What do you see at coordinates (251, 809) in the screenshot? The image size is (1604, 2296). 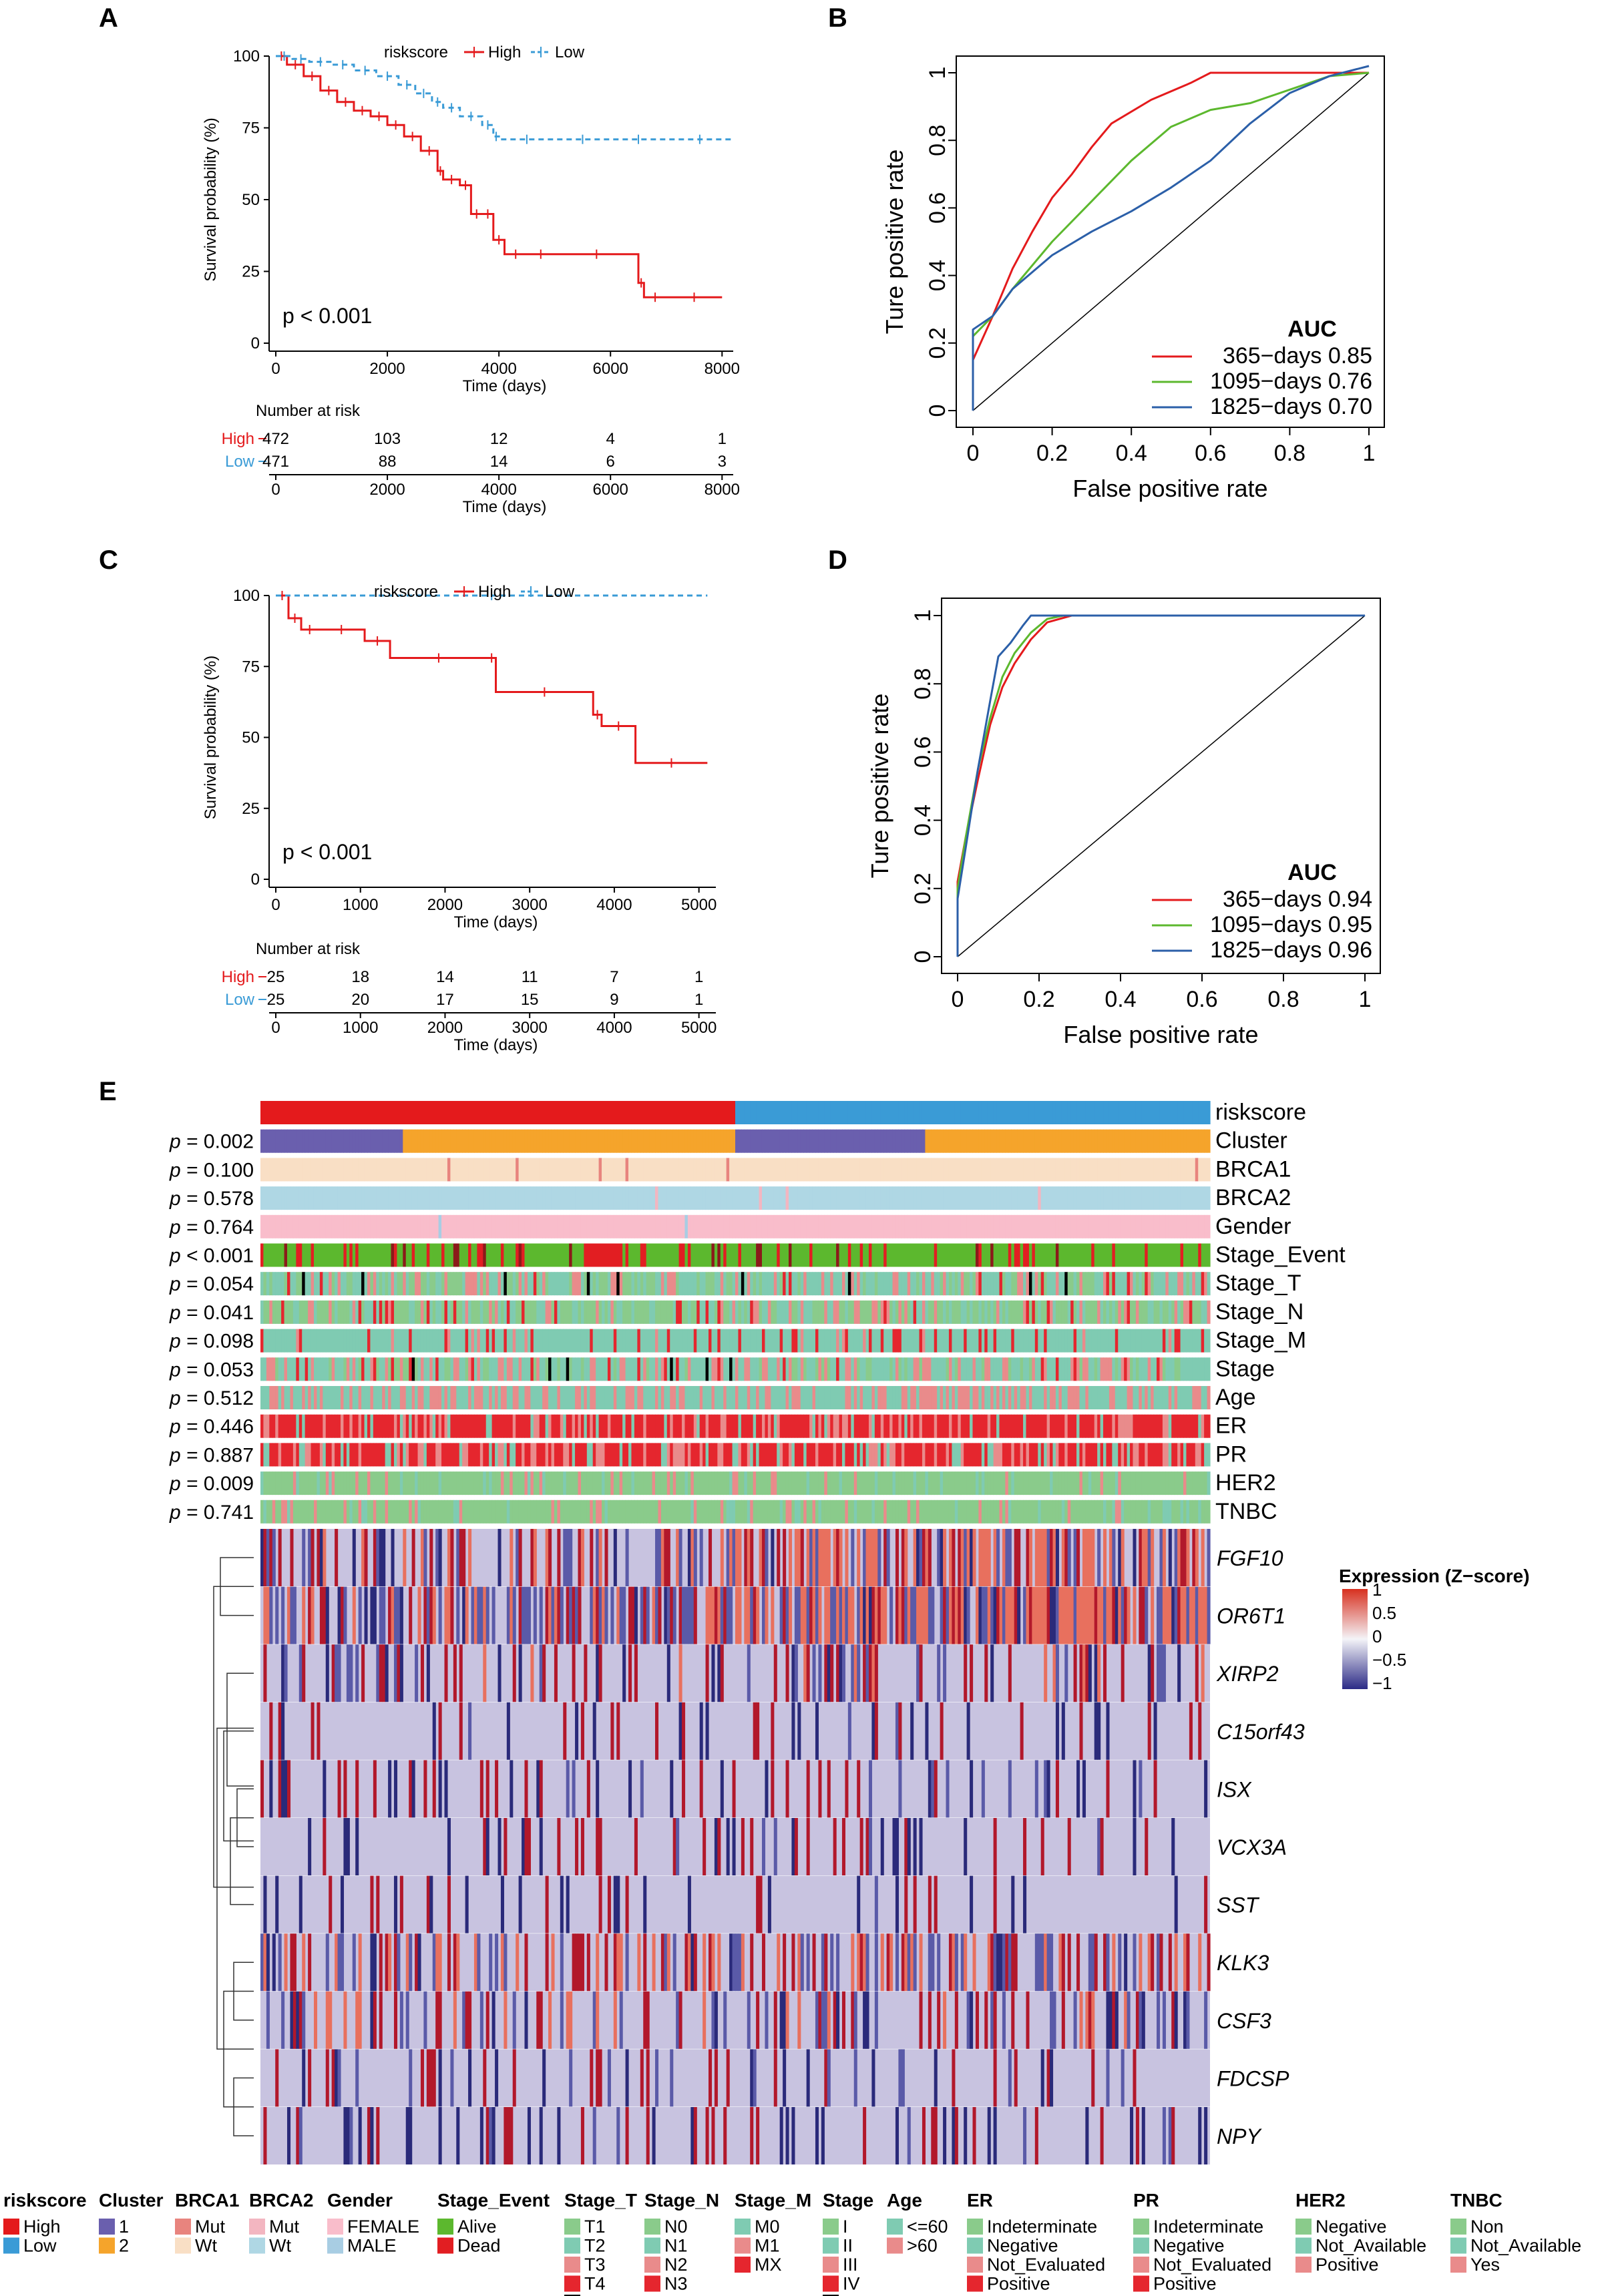 I see `y-tick-label: 25` at bounding box center [251, 809].